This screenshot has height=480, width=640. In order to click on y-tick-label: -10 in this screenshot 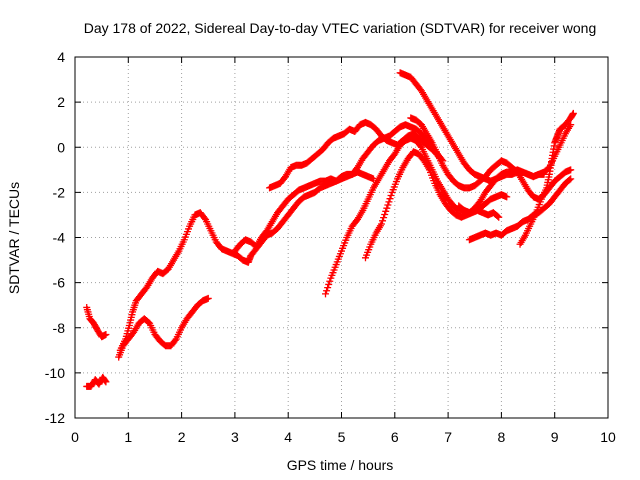, I will do `click(55, 373)`.